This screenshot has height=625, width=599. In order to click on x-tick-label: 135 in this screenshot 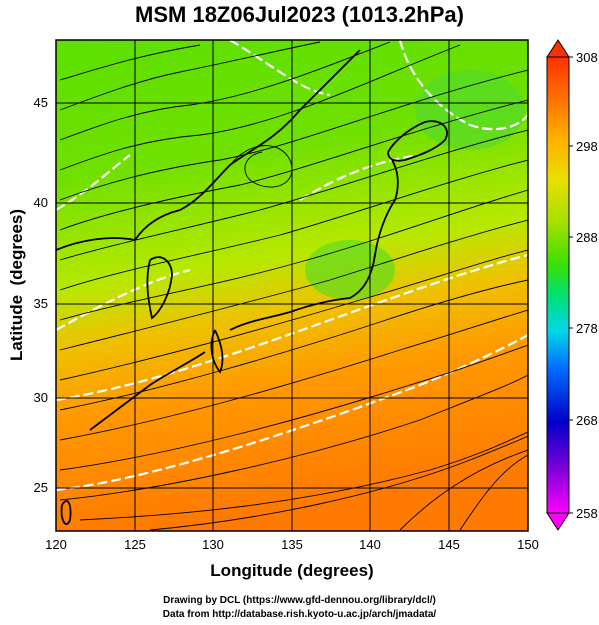, I will do `click(292, 544)`.